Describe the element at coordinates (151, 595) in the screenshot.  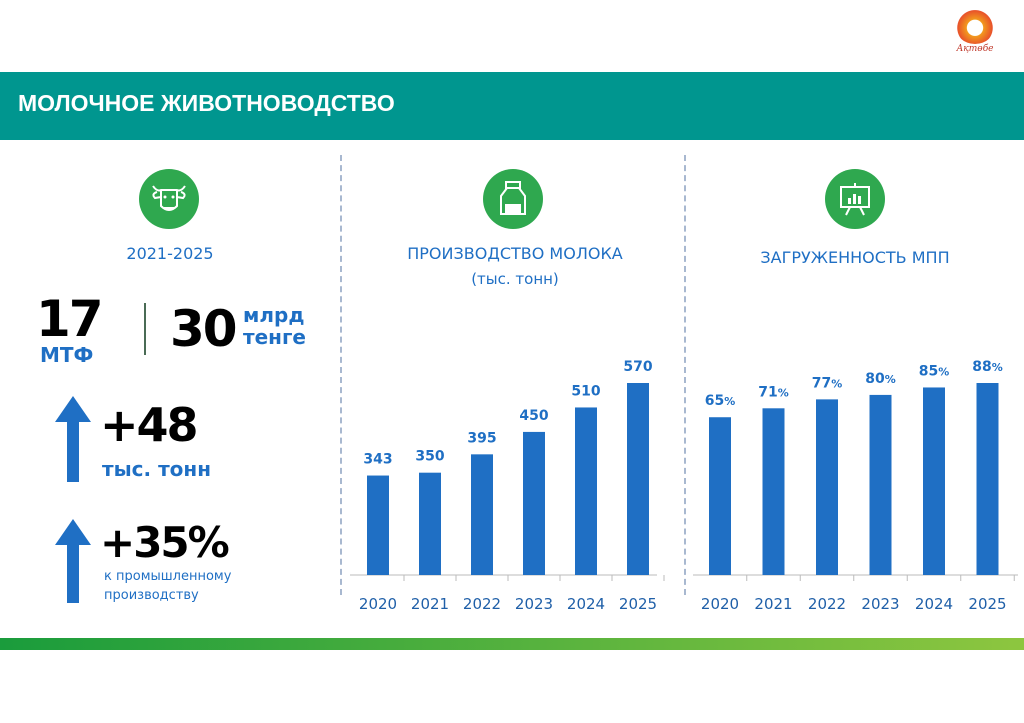
I see `caption-line-2: производству` at that location.